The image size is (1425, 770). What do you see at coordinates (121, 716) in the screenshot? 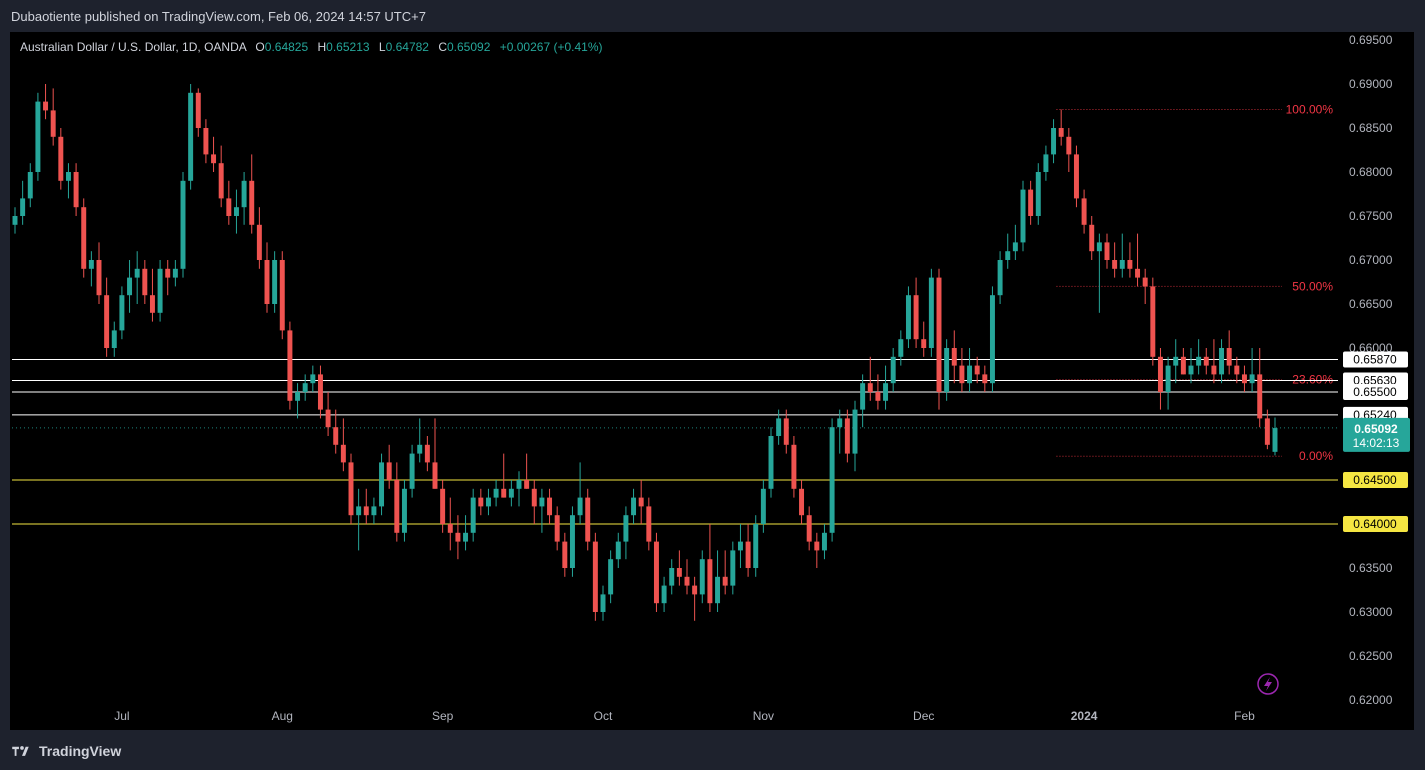
I see `x-tick-label: Jul` at bounding box center [121, 716].